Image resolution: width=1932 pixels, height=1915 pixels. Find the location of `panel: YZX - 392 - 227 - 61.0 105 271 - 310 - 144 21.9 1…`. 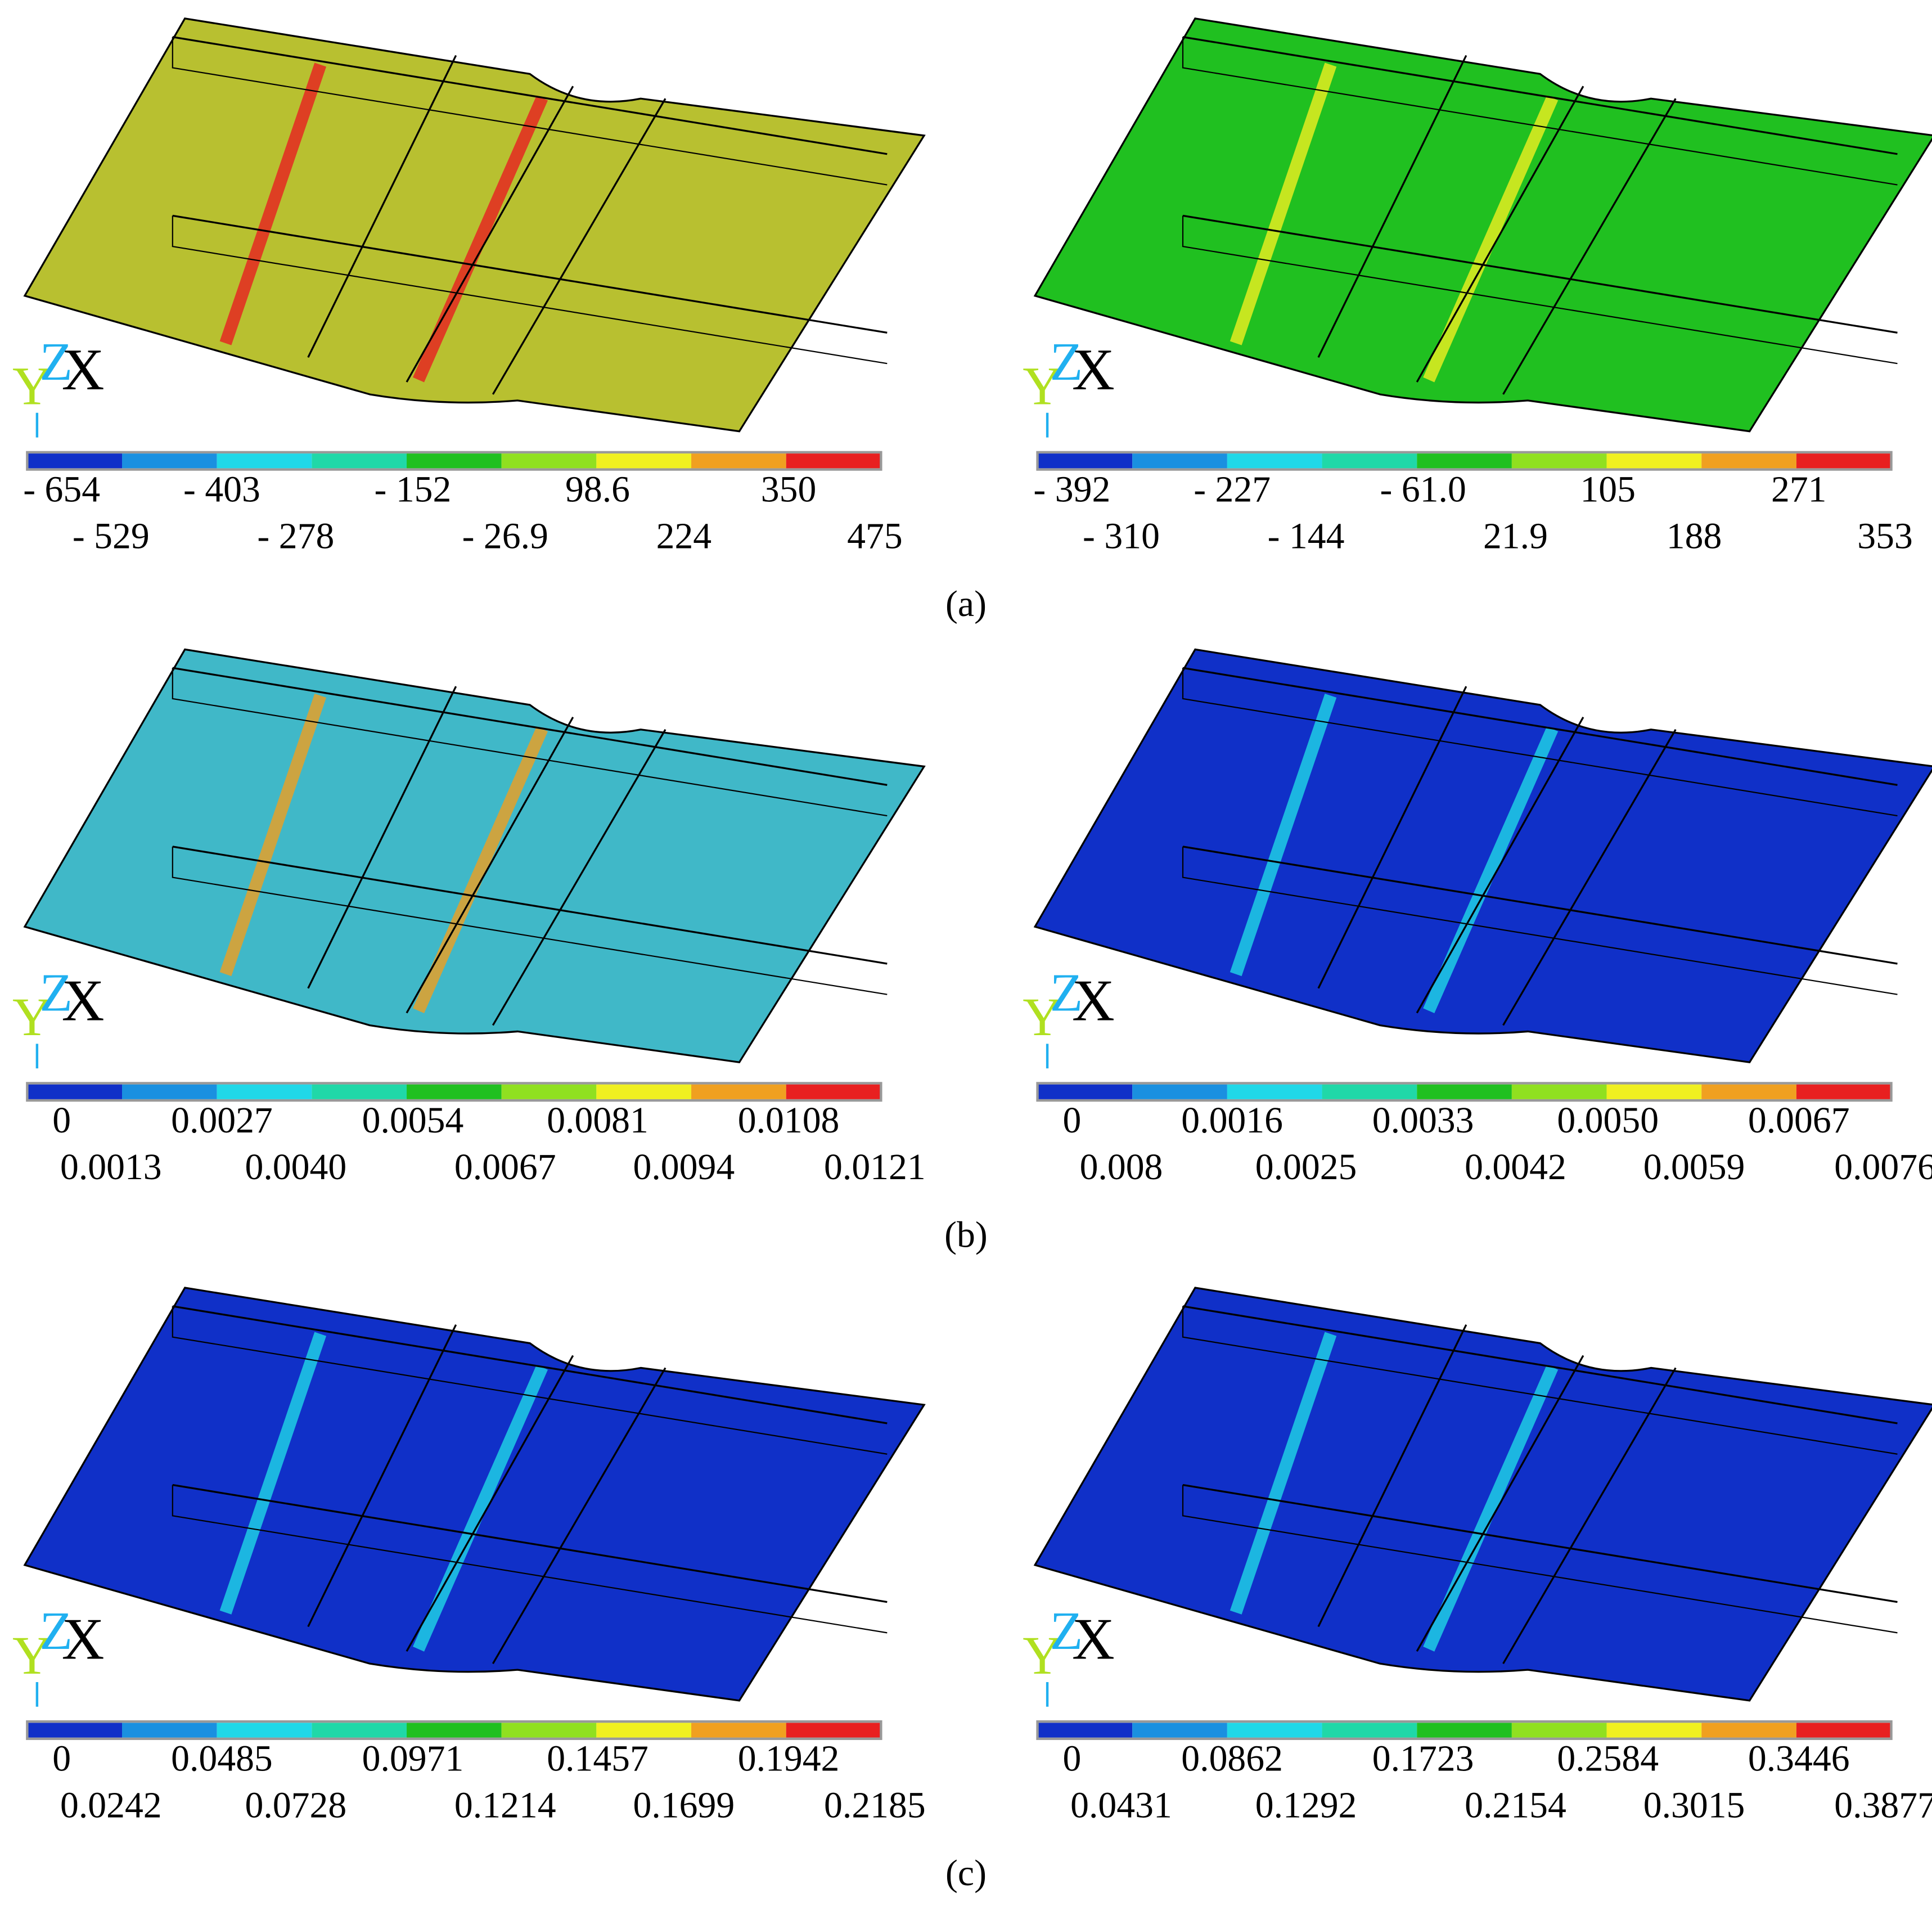

panel: YZX - 392 - 227 - 61.0 105 271 - 310 - 144 21.9 1… is located at coordinates (1477, 287).